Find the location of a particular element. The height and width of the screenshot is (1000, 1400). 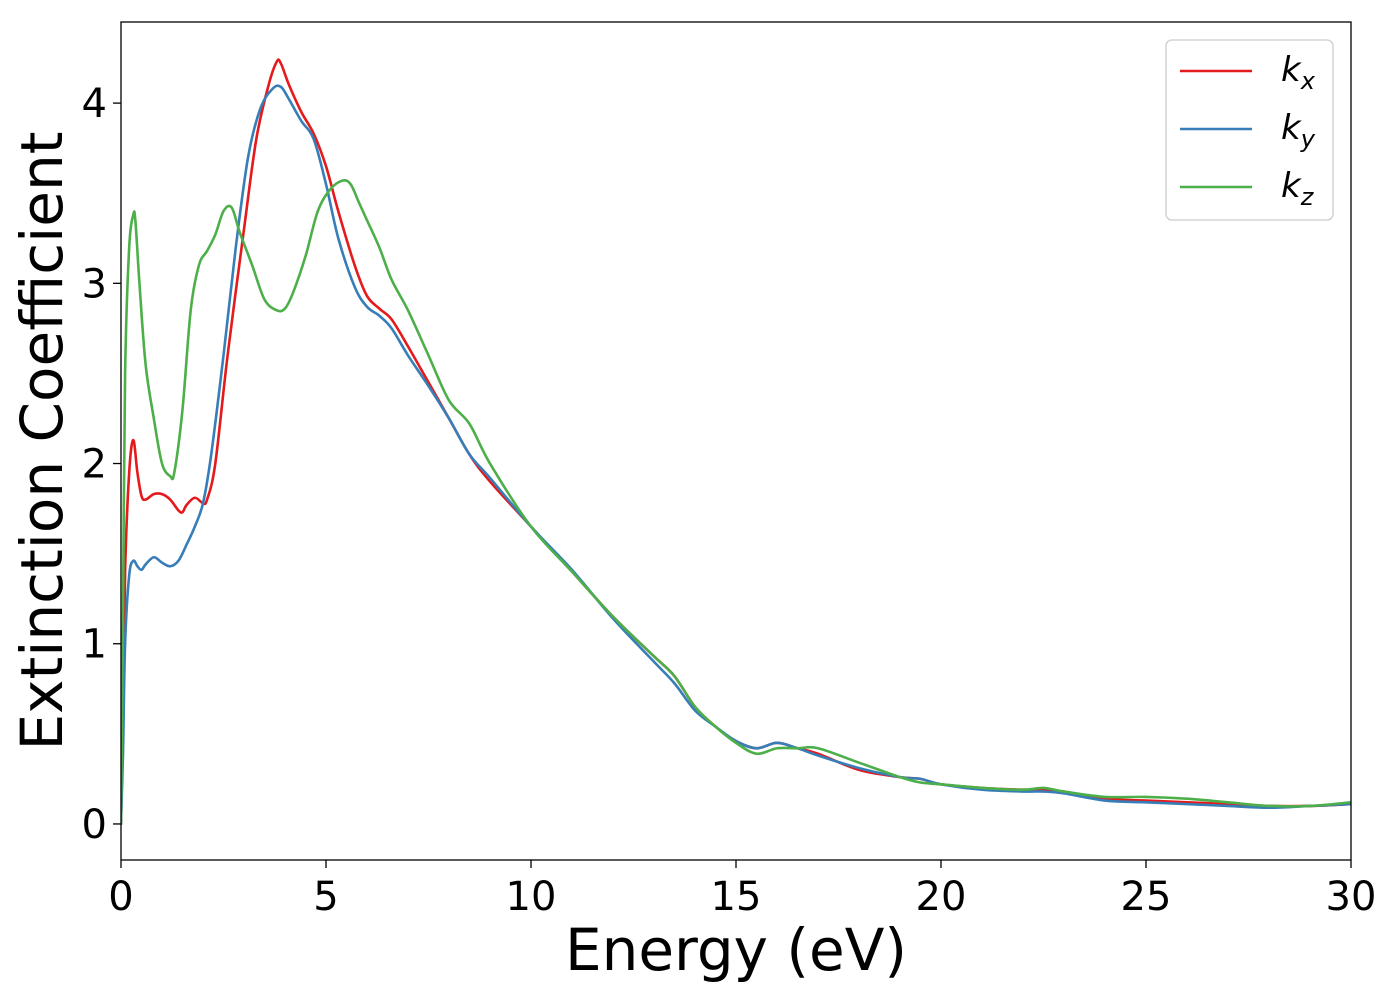

y-axis-label: Extinction Coefficient is located at coordinates (42, 441).